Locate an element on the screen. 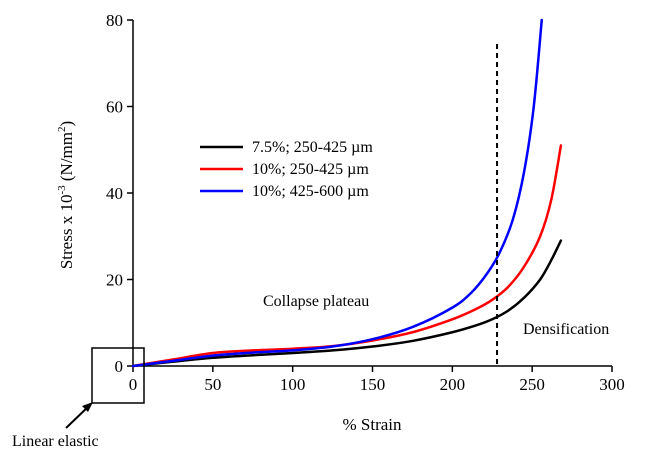 The image size is (649, 454). x-ticks: 0 50 100 150 200 250 300 is located at coordinates (377, 380).